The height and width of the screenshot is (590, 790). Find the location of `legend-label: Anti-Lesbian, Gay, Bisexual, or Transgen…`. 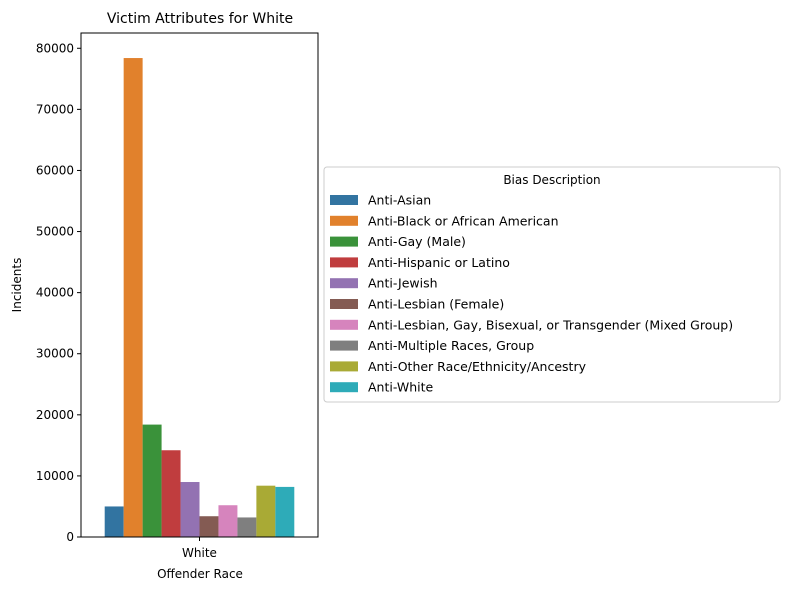

legend-label: Anti-Lesbian, Gay, Bisexual, or Transgen… is located at coordinates (550, 324).